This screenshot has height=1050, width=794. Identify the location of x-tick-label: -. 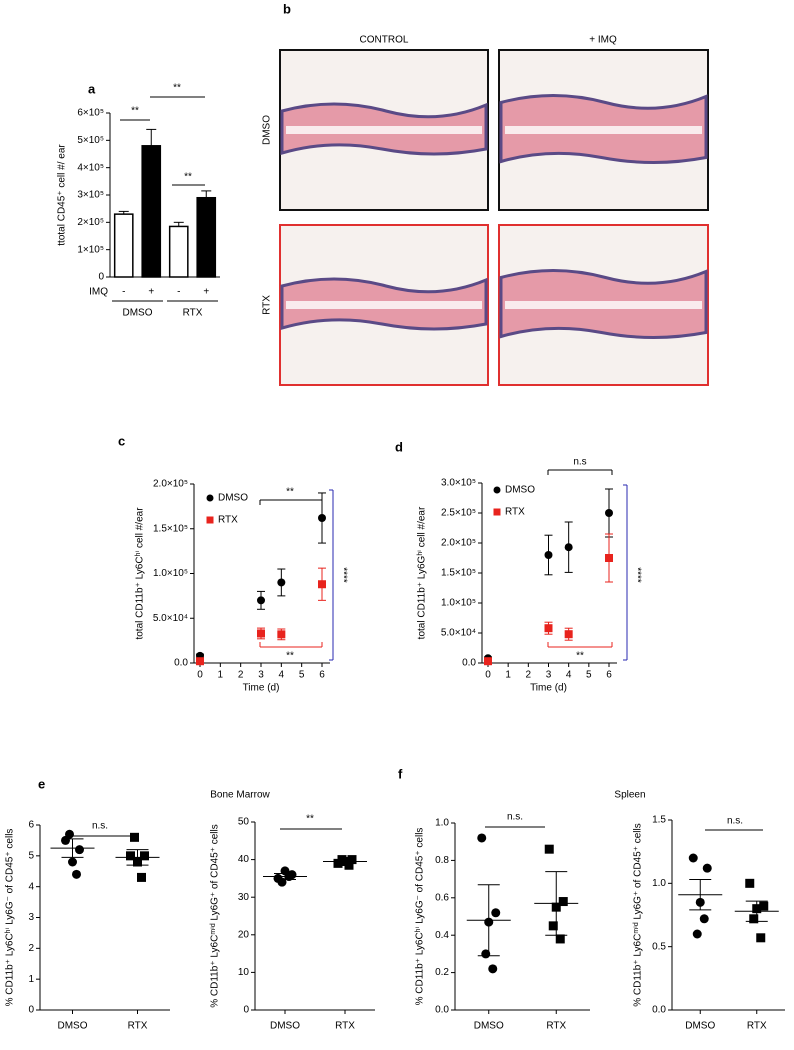
(123, 292).